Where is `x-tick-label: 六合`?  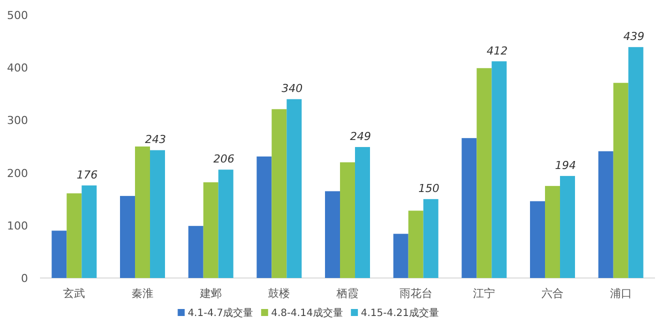 x-tick-label: 六合 is located at coordinates (553, 293).